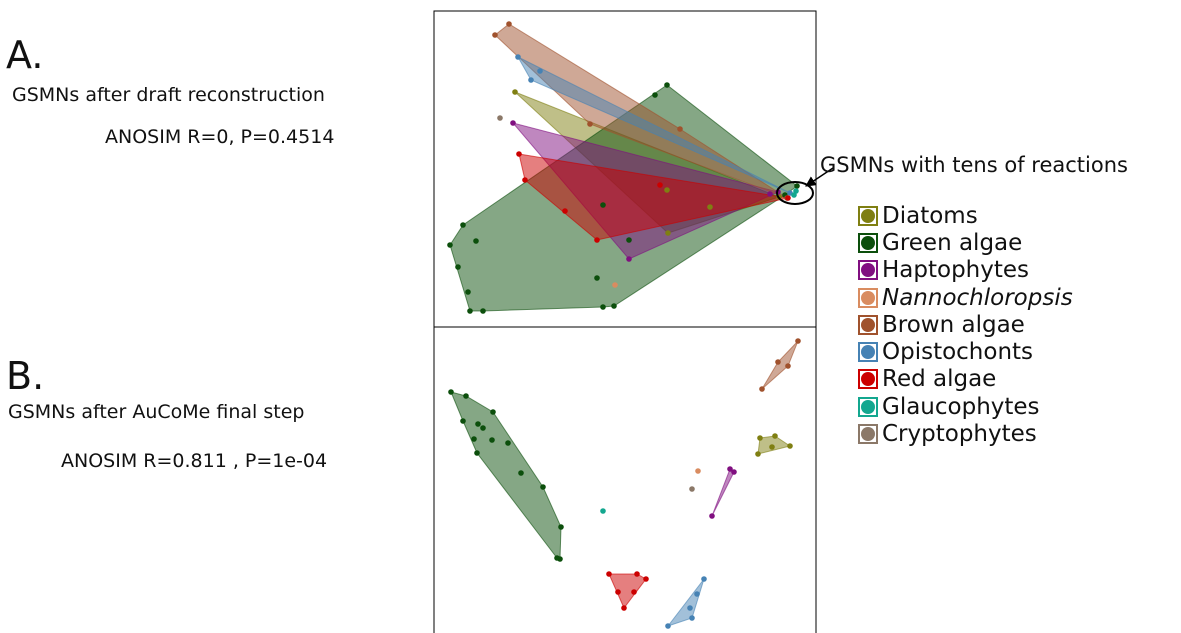  I want to click on legend-label: Opistochonts, so click(958, 352).